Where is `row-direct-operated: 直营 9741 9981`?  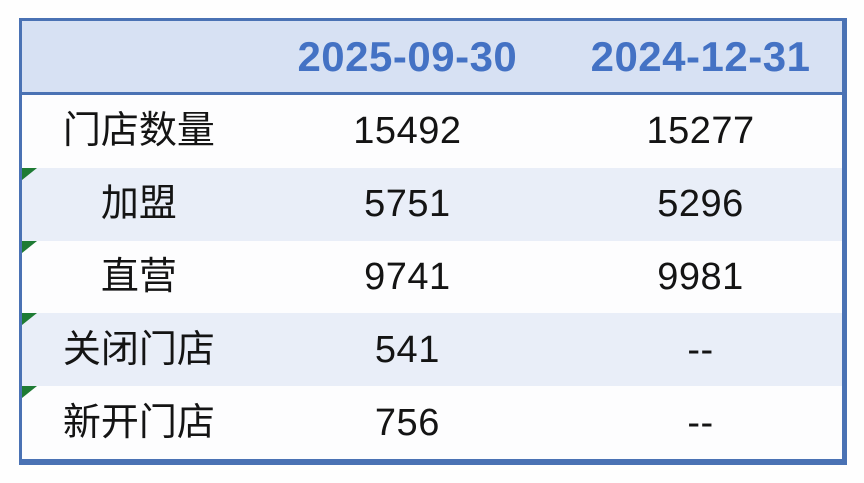
row-direct-operated: 直营 9741 9981 is located at coordinates (432, 277).